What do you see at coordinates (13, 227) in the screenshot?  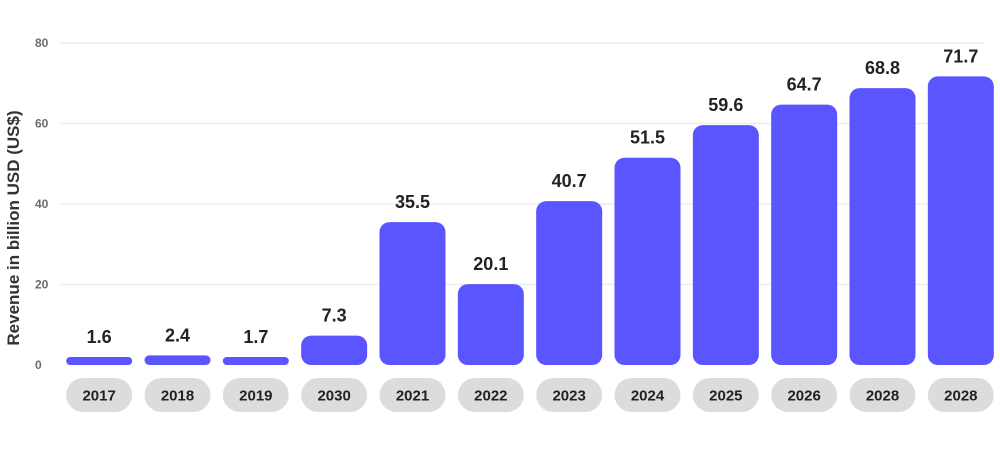 I see `y-axis-label: Revenue in billion USD (US$)` at bounding box center [13, 227].